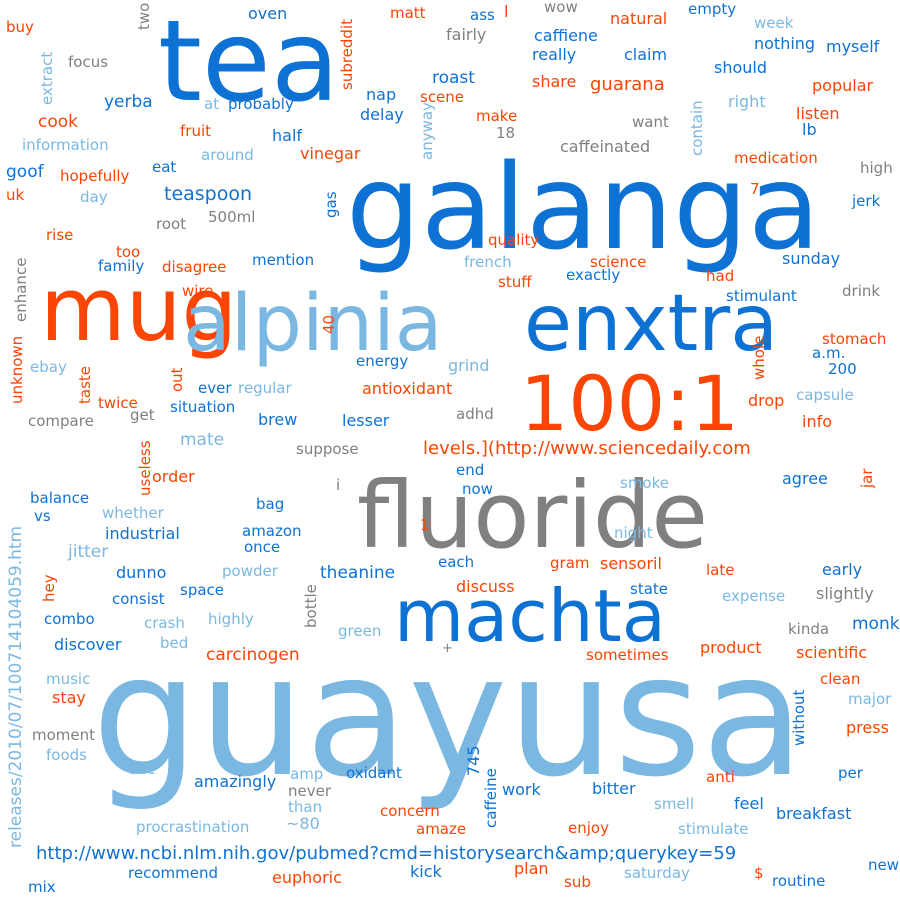 The image size is (900, 900). Describe the element at coordinates (128, 252) in the screenshot. I see `word-too: too` at that location.